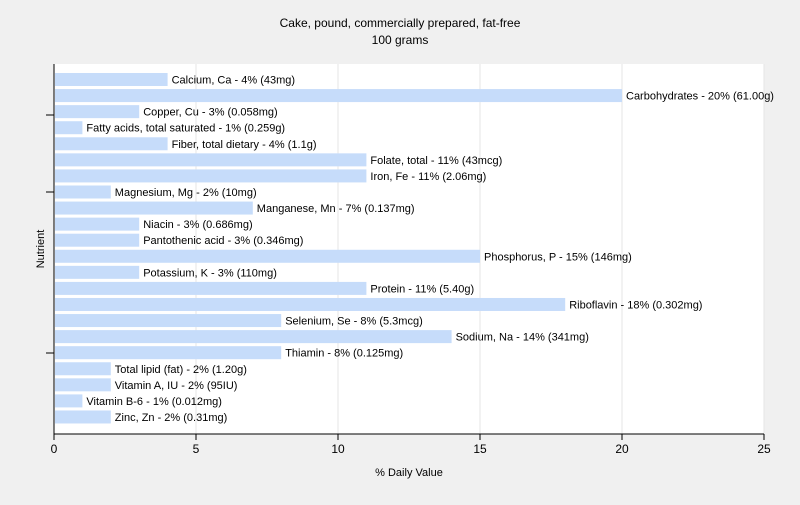  Describe the element at coordinates (558, 257) in the screenshot. I see `bar-label: Phosphorus, P - 15% (146mg)` at that location.